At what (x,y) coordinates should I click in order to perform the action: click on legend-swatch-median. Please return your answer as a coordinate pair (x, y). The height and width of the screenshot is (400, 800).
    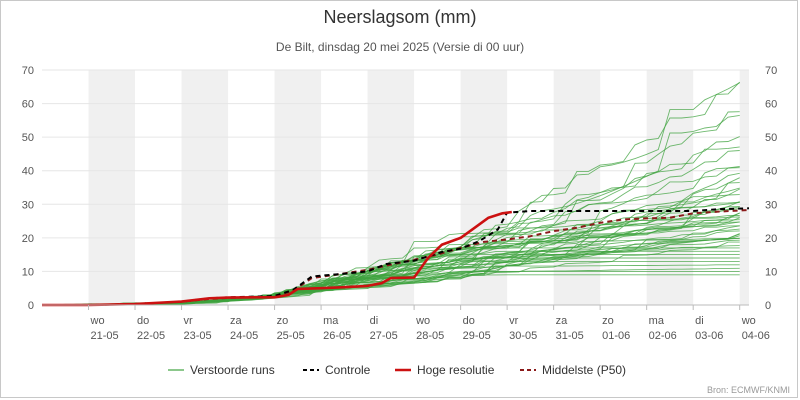
    Looking at the image, I should click on (528, 370).